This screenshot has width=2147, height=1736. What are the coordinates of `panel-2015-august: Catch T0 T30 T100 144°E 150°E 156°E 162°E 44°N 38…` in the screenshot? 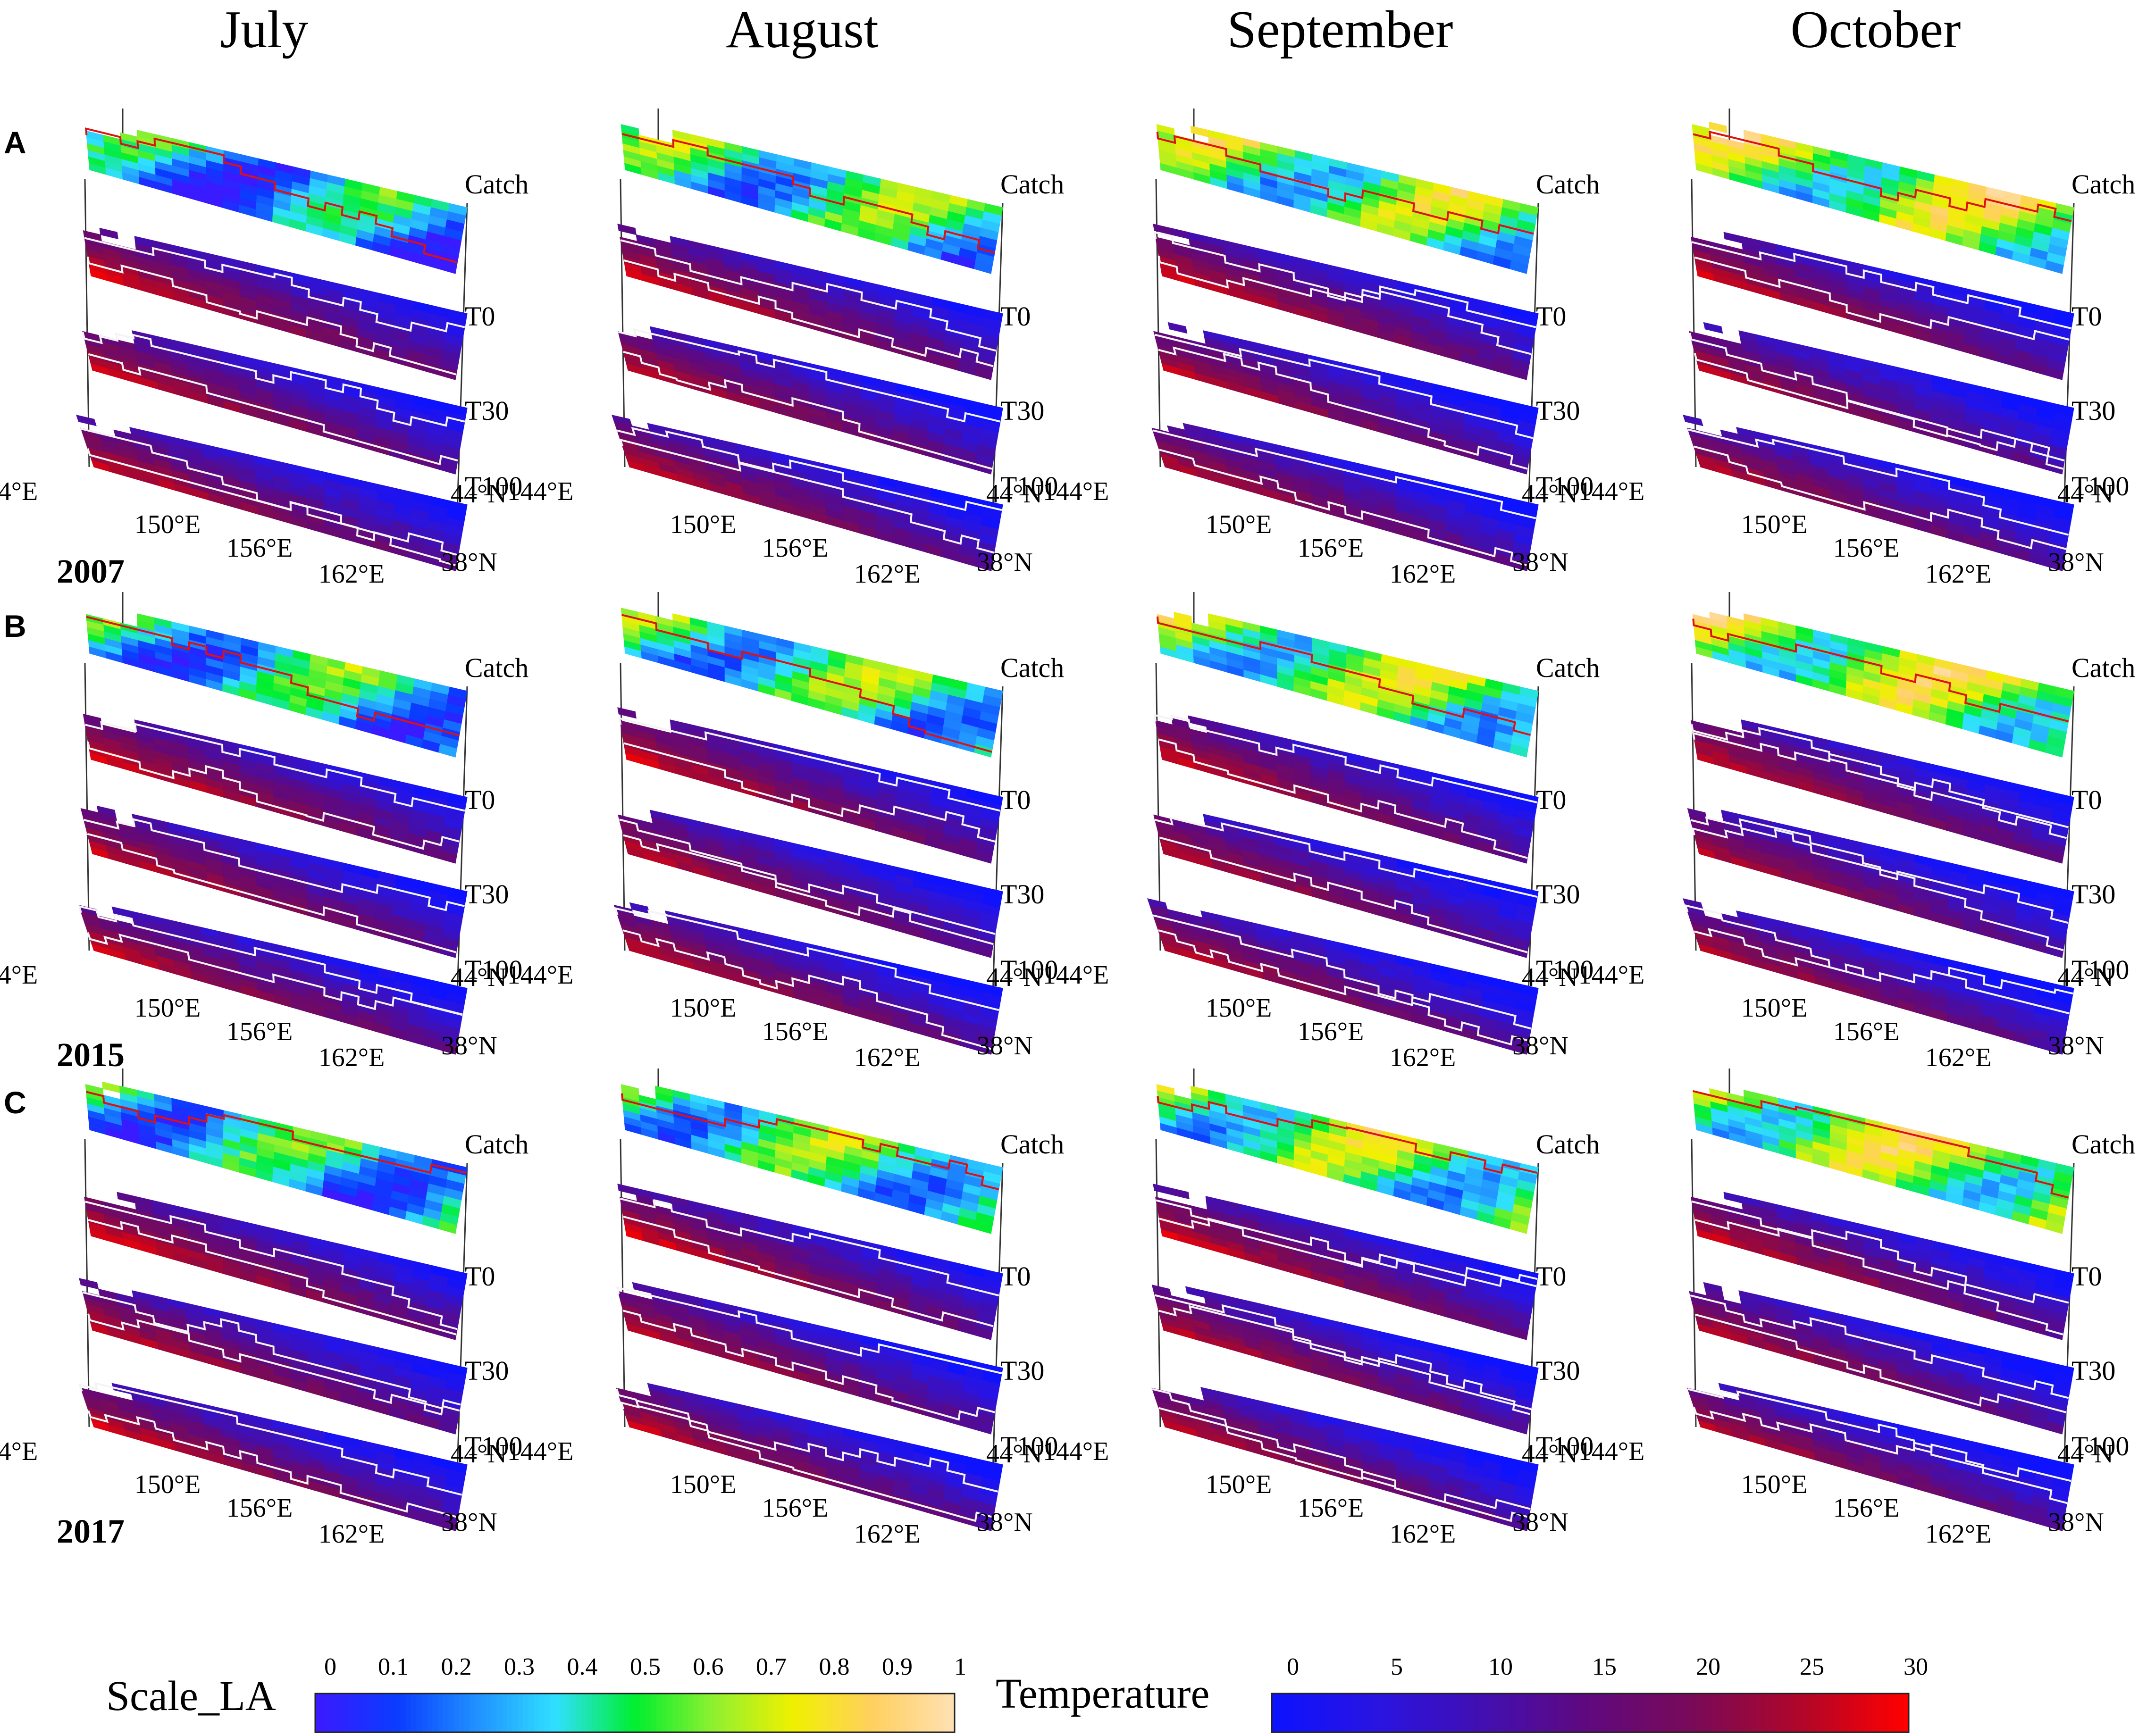 It's located at (785, 832).